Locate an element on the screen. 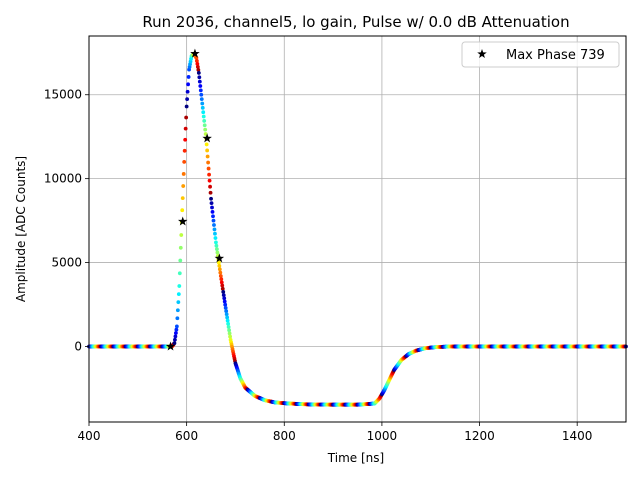 The height and width of the screenshot is (480, 640). legend-star-marker is located at coordinates (482, 54).